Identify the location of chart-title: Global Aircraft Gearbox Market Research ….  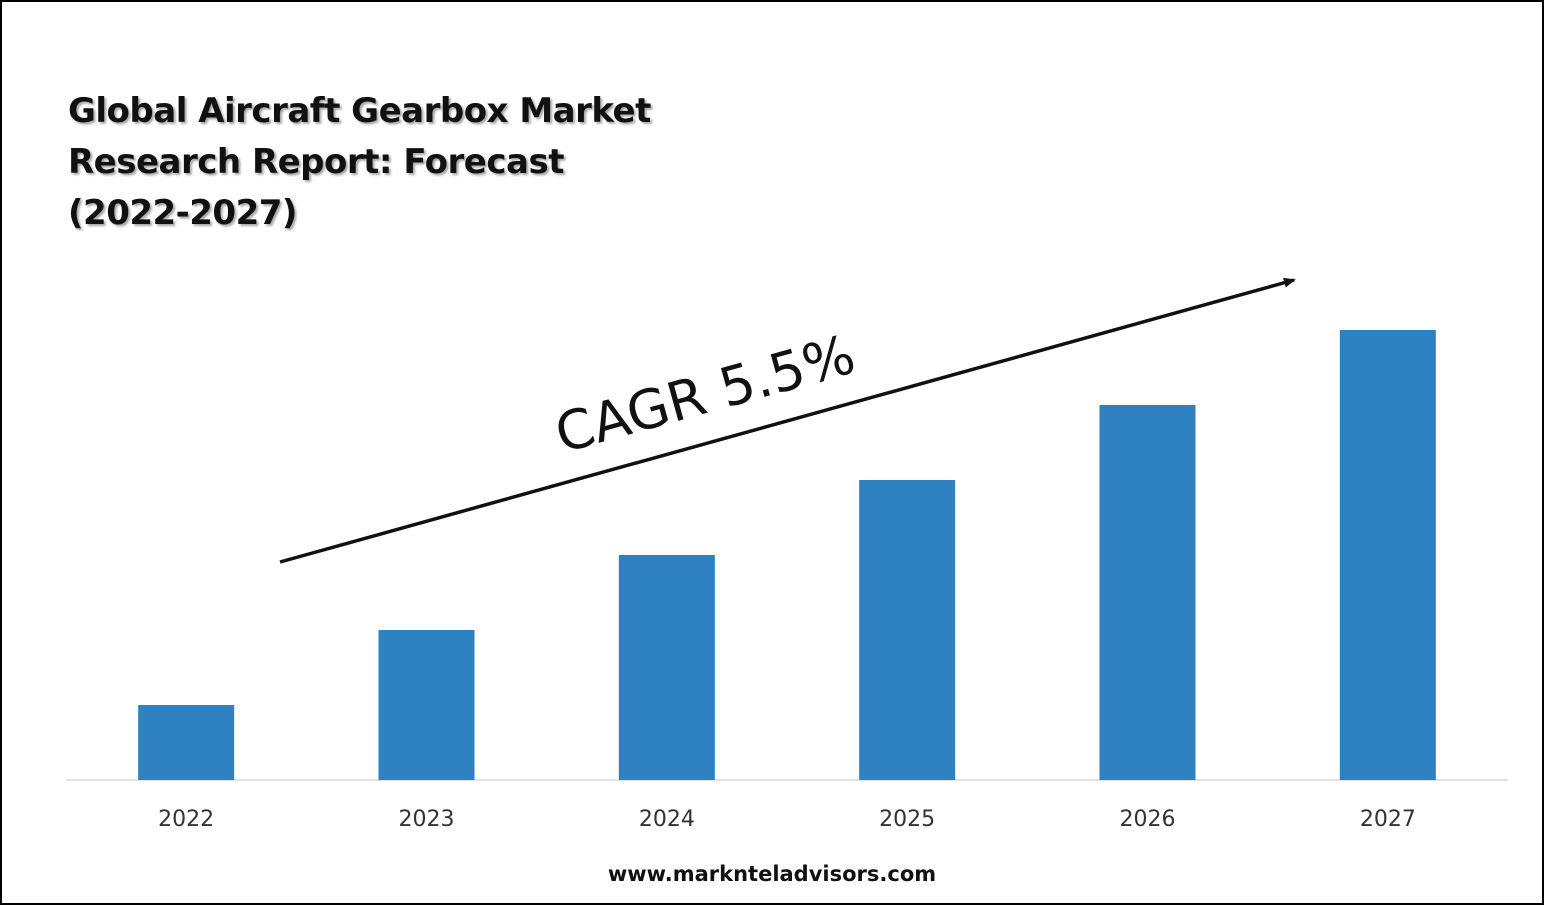
(398, 162).